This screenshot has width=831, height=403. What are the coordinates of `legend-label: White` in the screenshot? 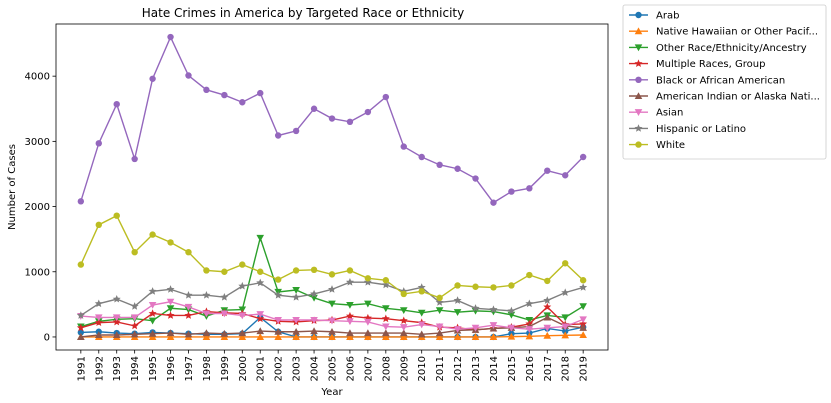 It's located at (670, 145).